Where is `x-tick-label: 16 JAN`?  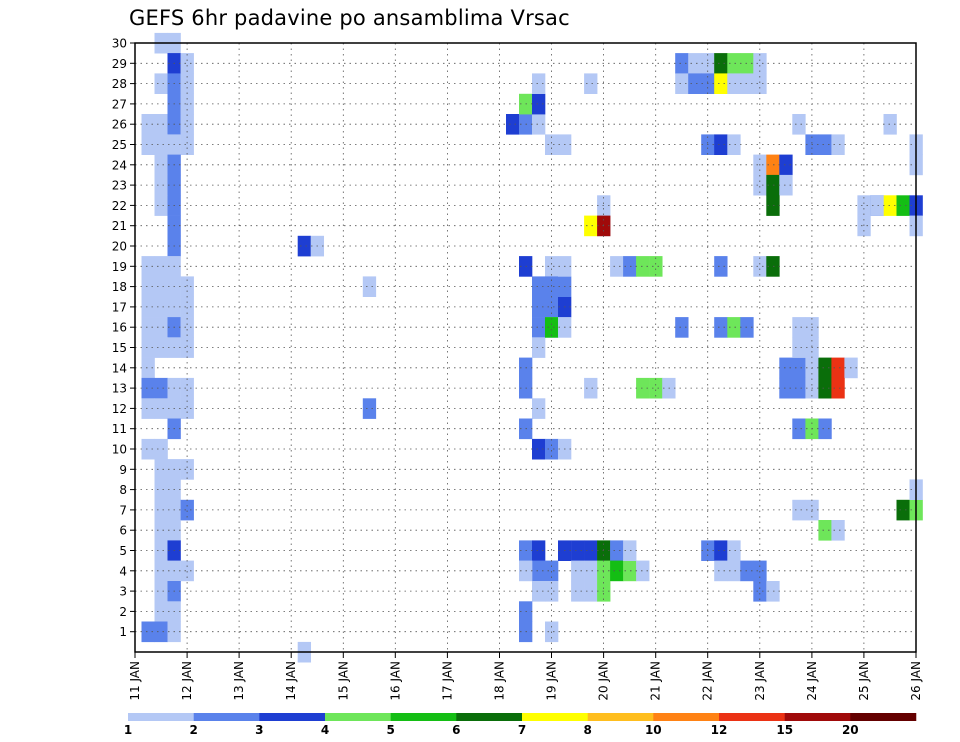
x-tick-label: 16 JAN is located at coordinates (395, 681).